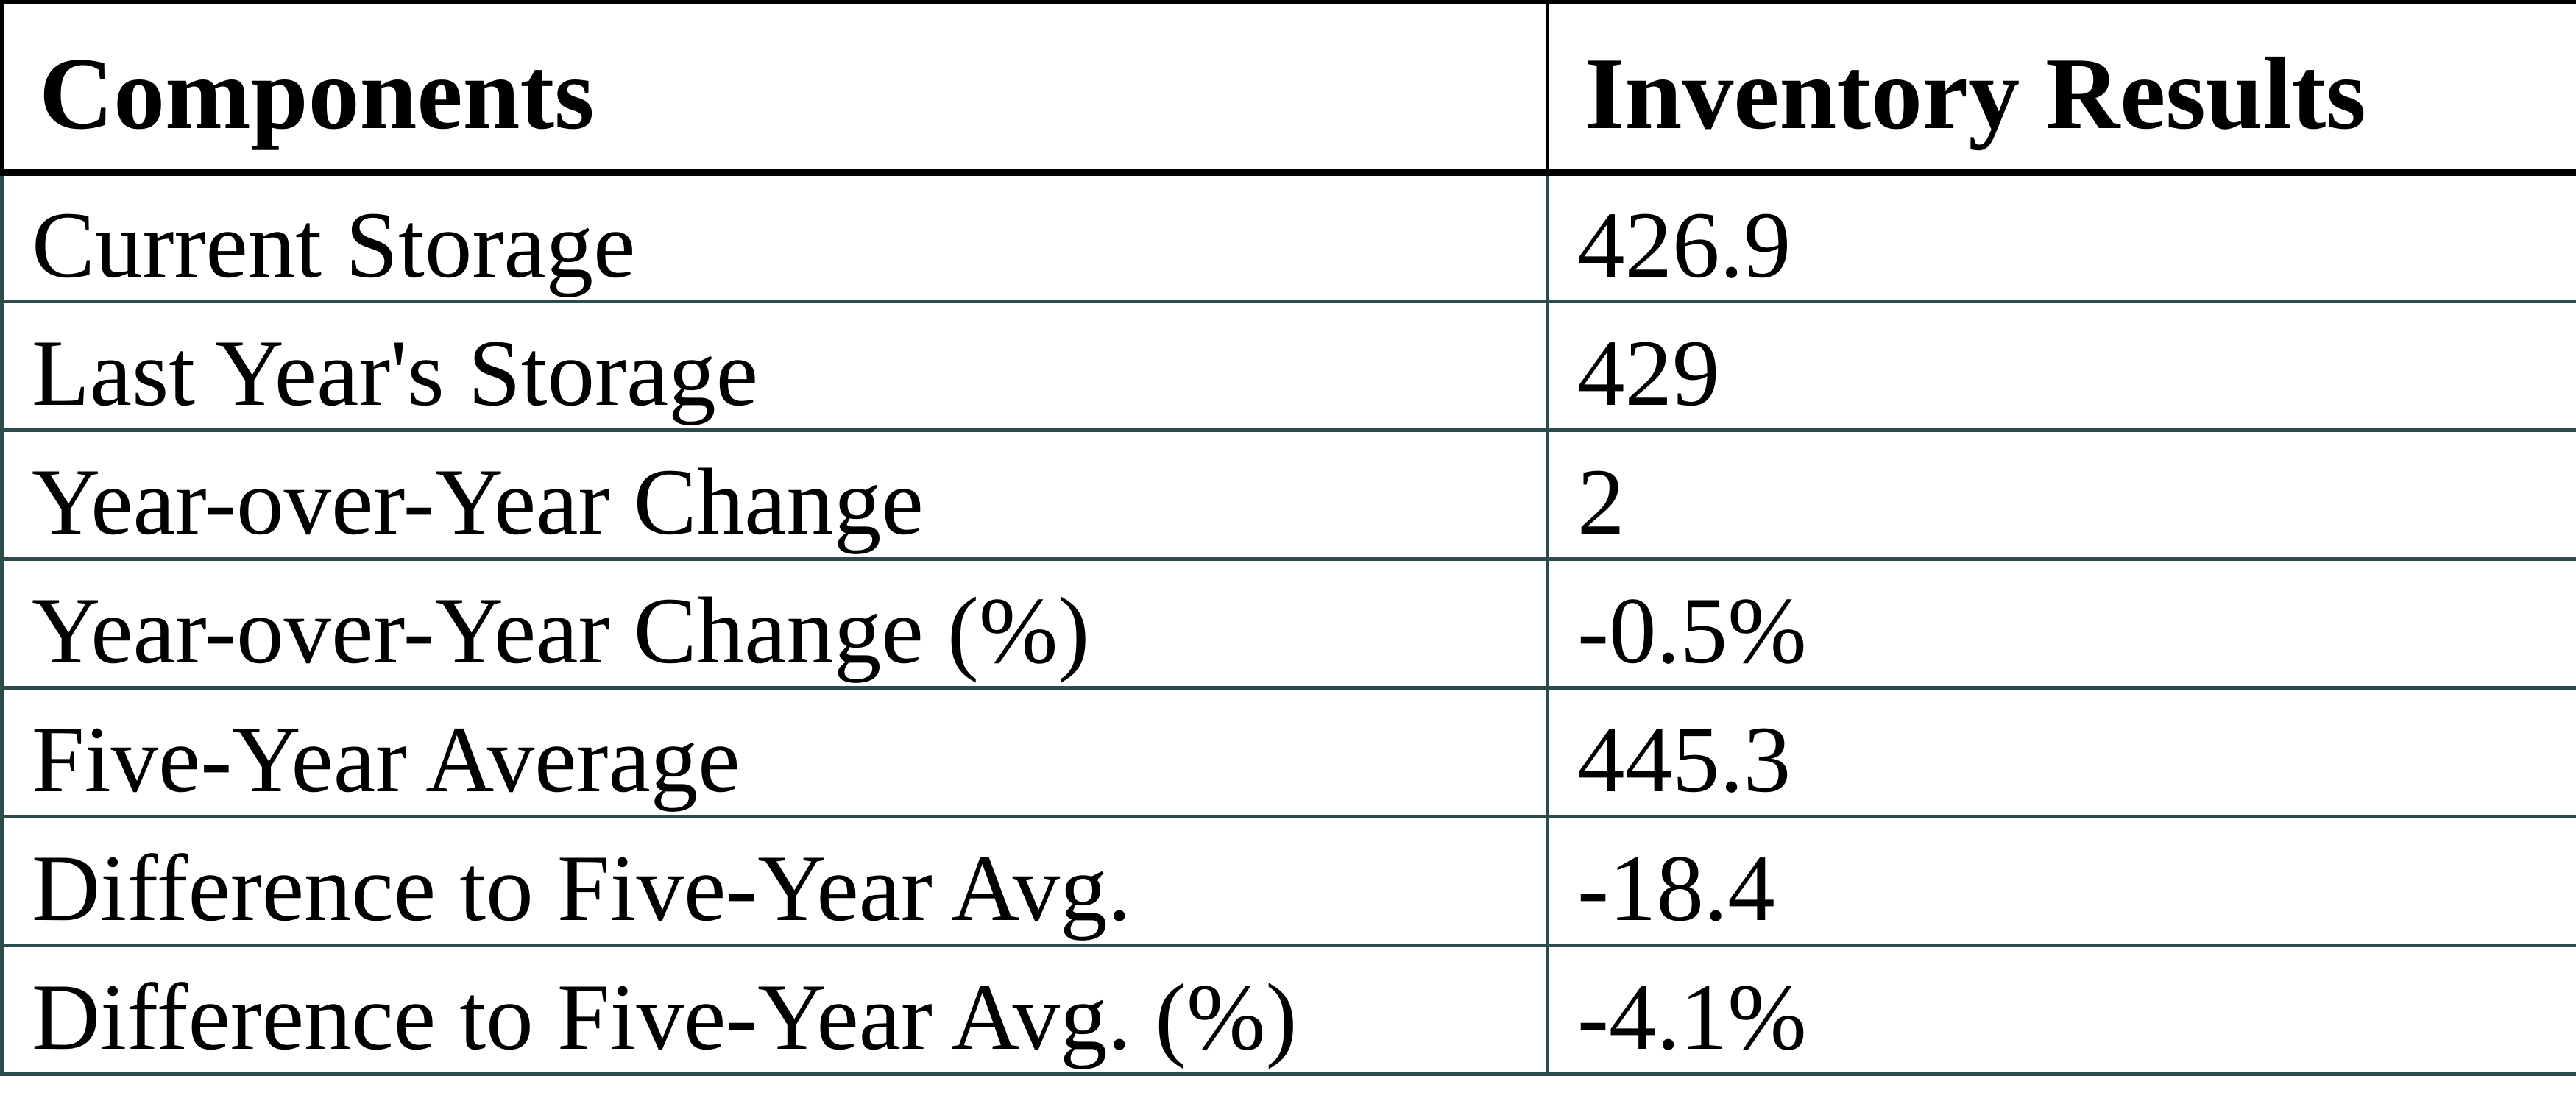  Describe the element at coordinates (665, 1016) in the screenshot. I see `component-label: Difference to Five-Year Avg. (%)` at that location.